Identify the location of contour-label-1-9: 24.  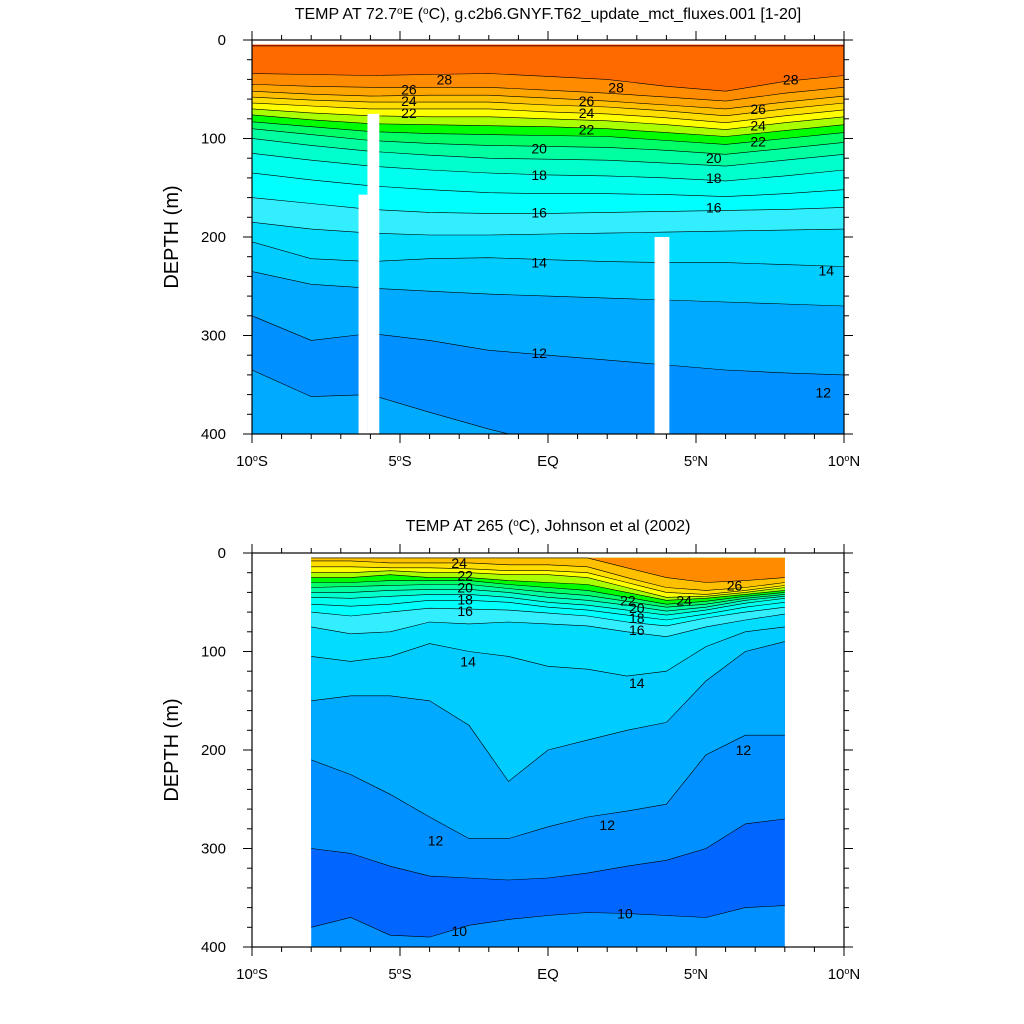
(684, 600).